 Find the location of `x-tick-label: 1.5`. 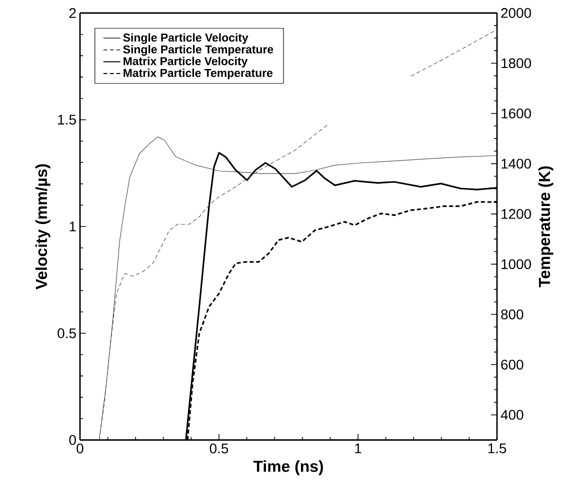

x-tick-label: 1.5 is located at coordinates (497, 449).